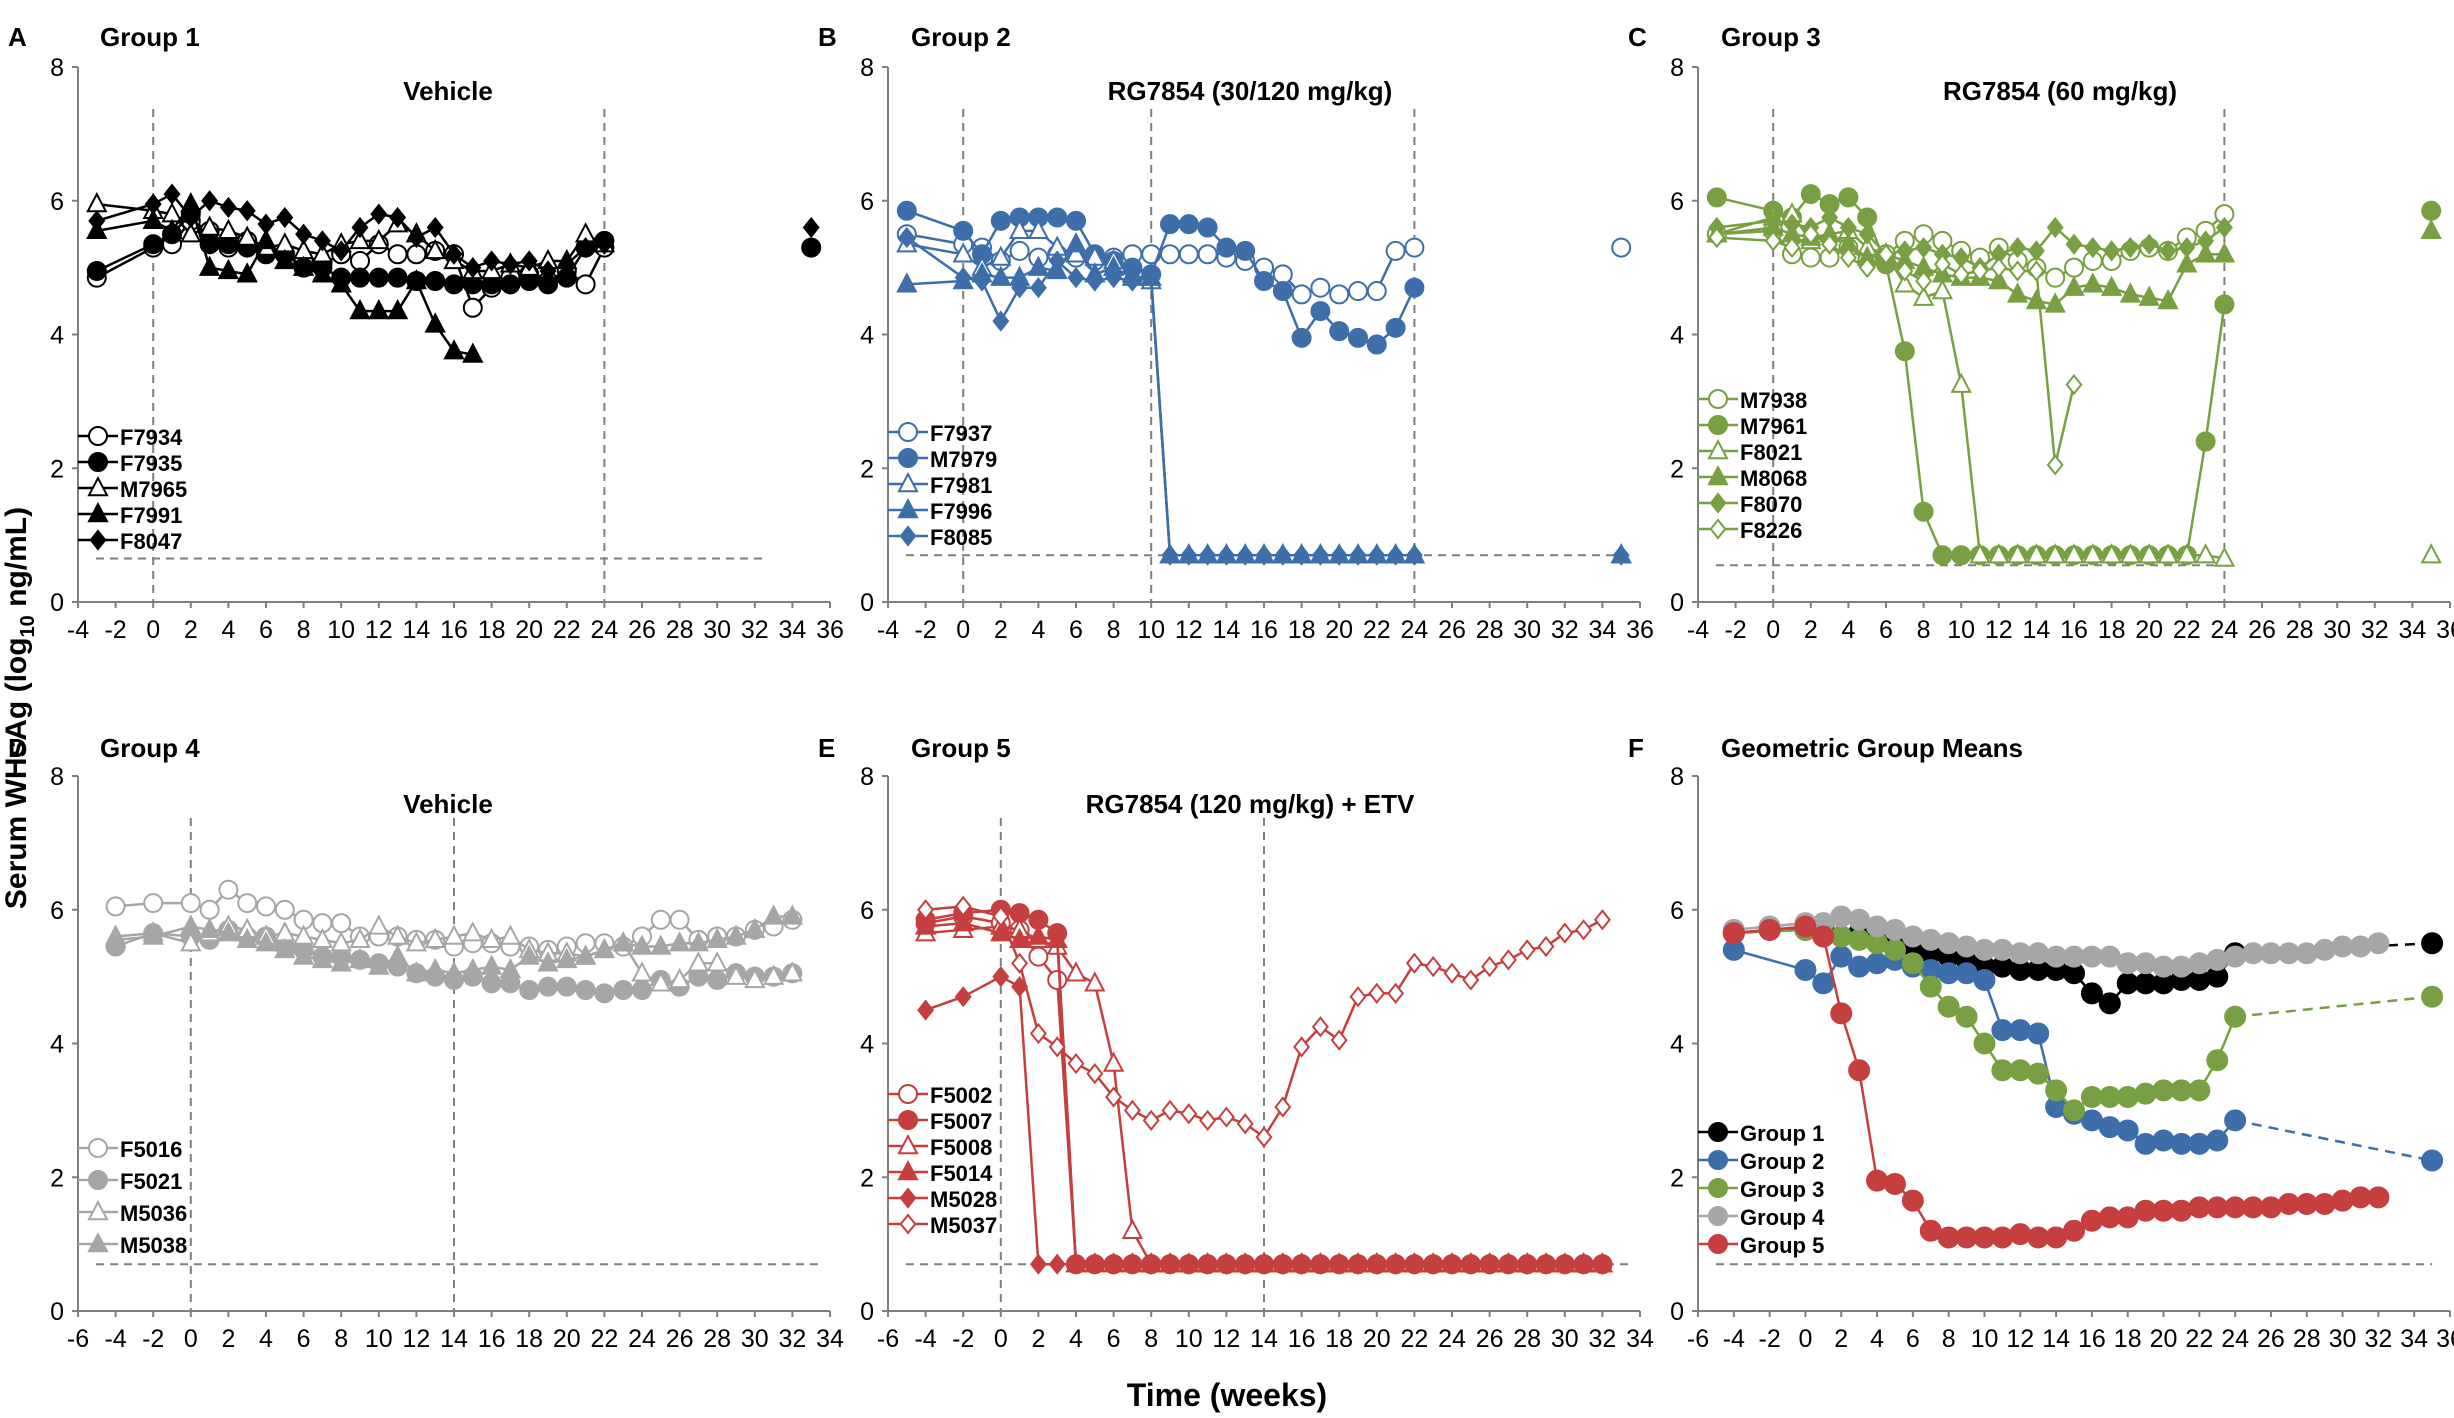 The image size is (2454, 1418). What do you see at coordinates (57, 1045) in the screenshot?
I see `y-tick-label: 4` at bounding box center [57, 1045].